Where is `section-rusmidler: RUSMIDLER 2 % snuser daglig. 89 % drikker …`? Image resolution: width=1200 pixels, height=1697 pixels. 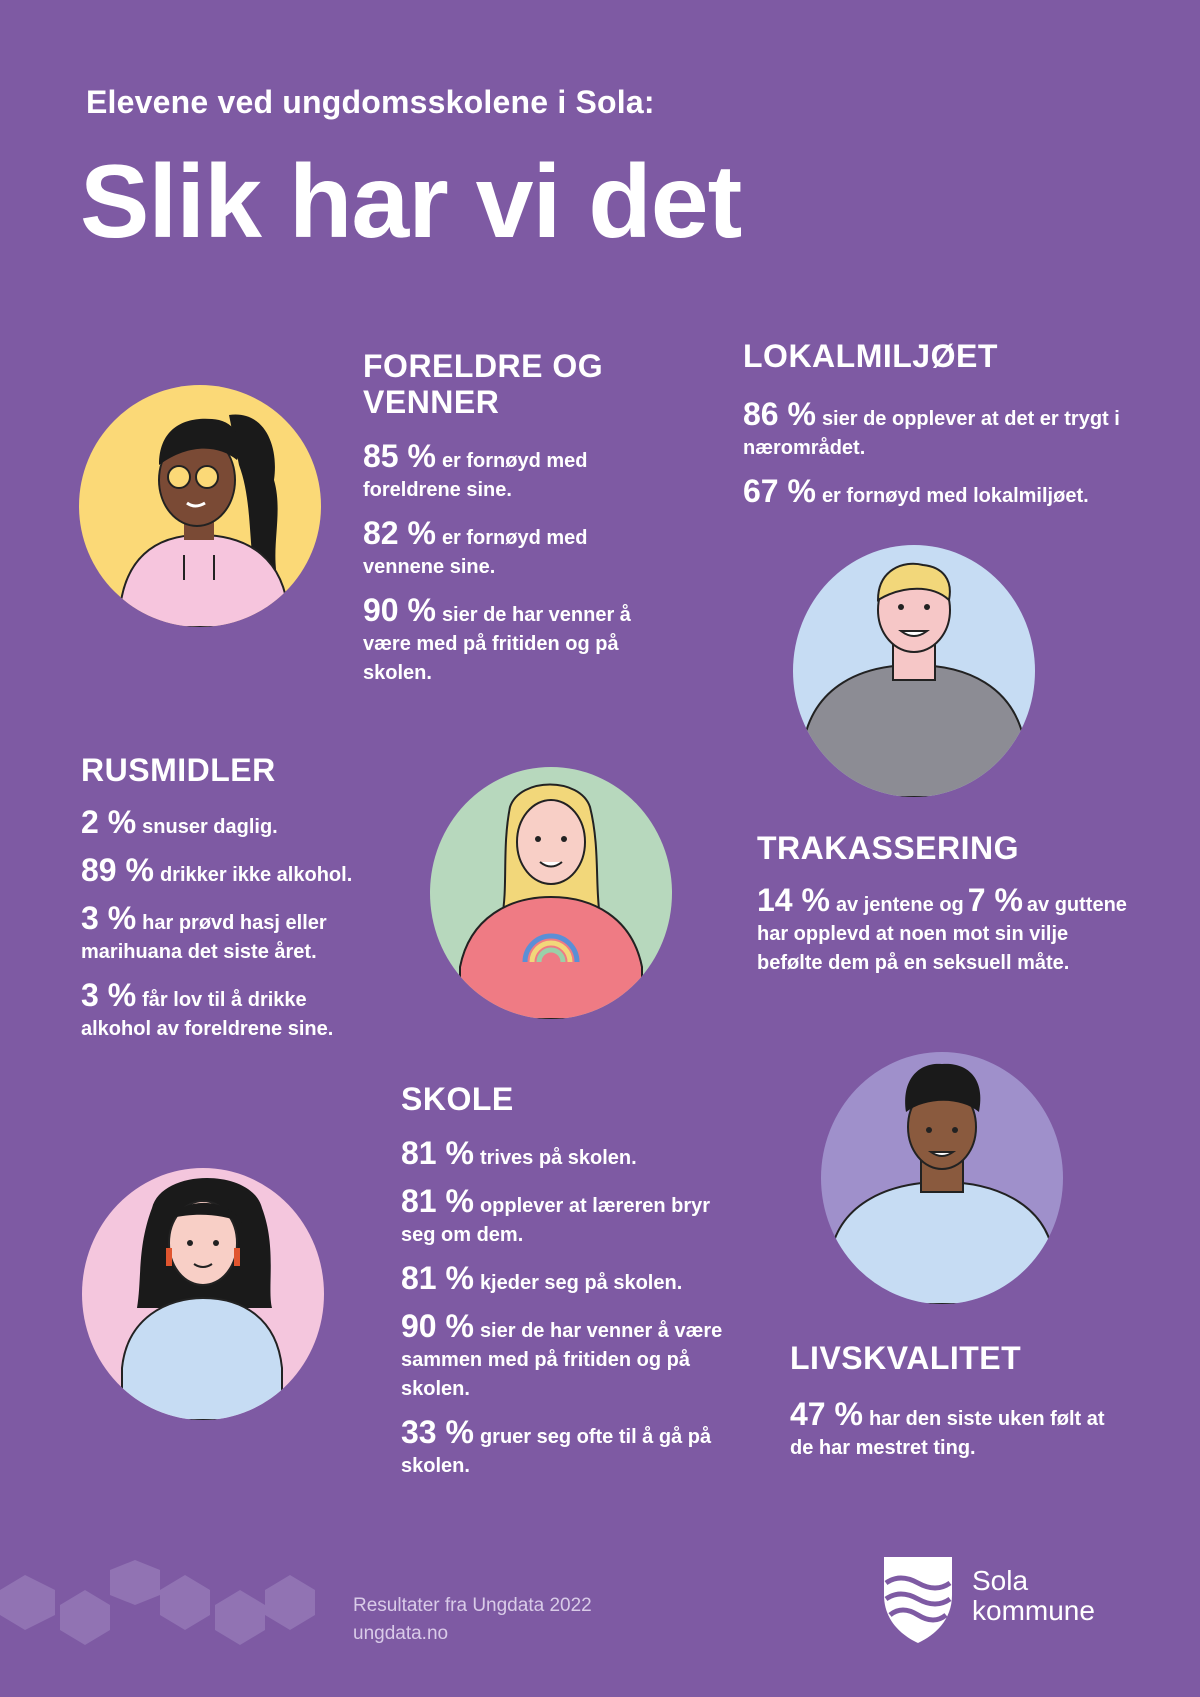 section-rusmidler: RUSMIDLER 2 % snuser daglig. 89 % drikker … is located at coordinates (241, 898).